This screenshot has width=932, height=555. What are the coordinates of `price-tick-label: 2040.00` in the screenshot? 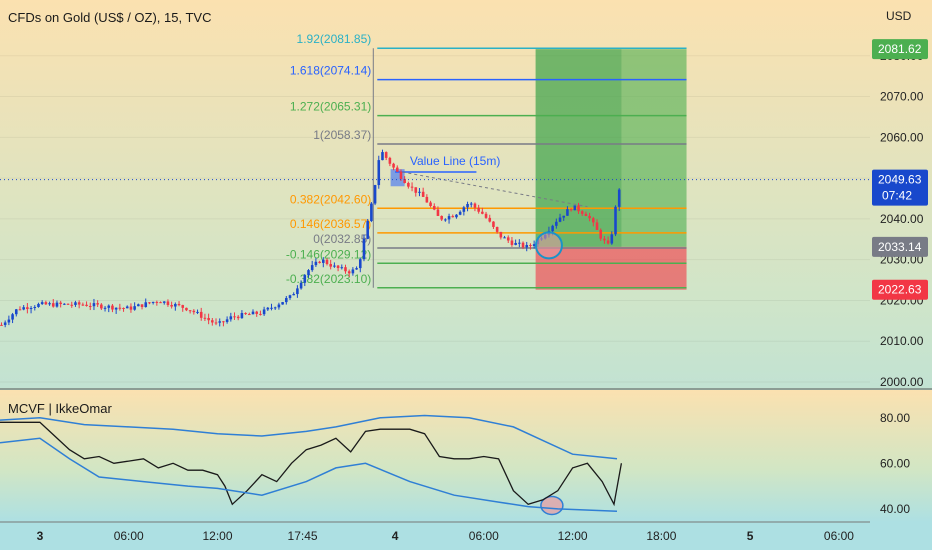 It's located at (902, 219).